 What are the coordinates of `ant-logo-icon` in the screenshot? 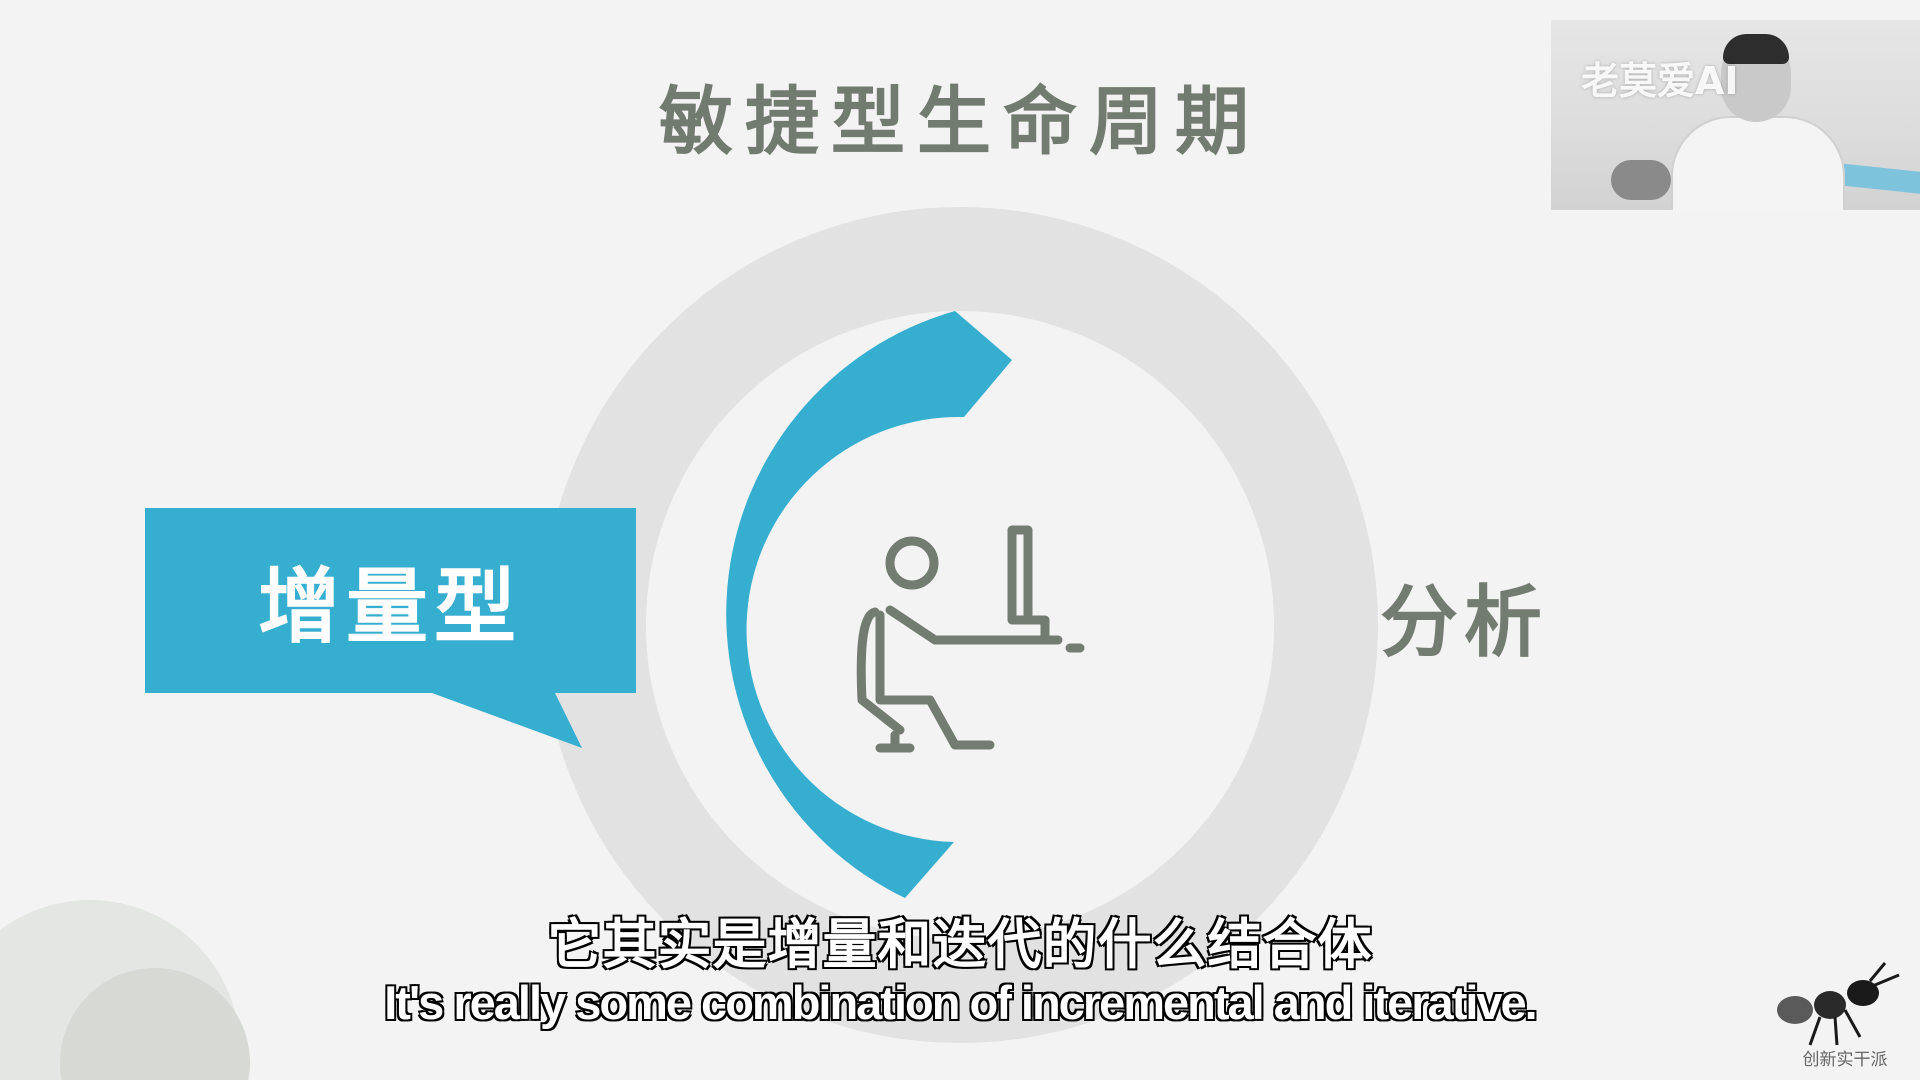 It's located at (1838, 1004).